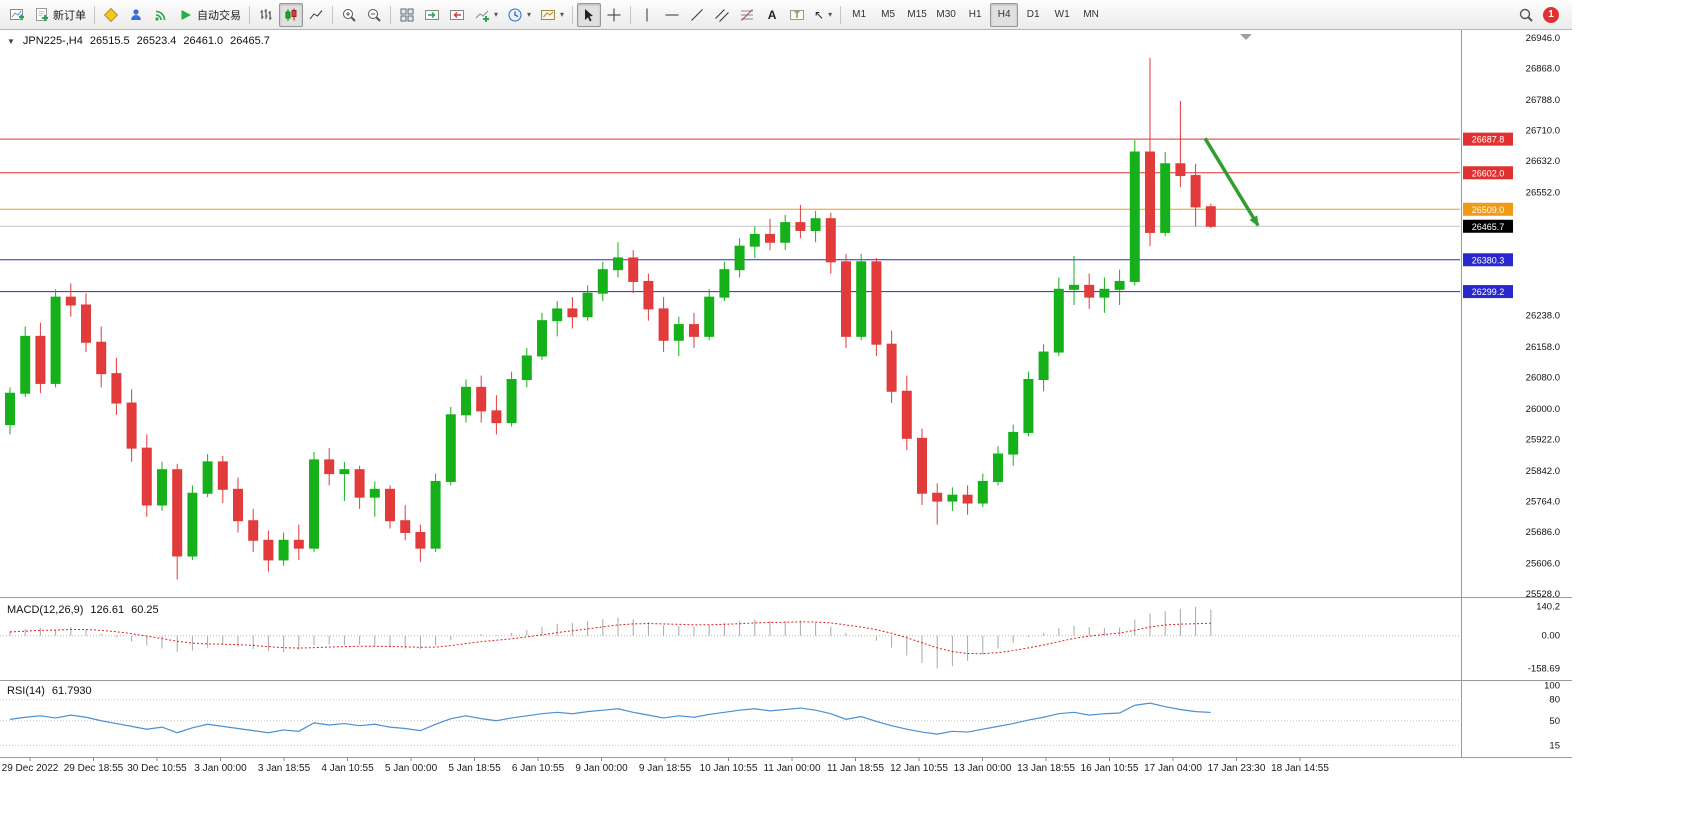 This screenshot has height=831, width=1681. What do you see at coordinates (209, 15) in the screenshot?
I see `autotrading-button: 自动交易` at bounding box center [209, 15].